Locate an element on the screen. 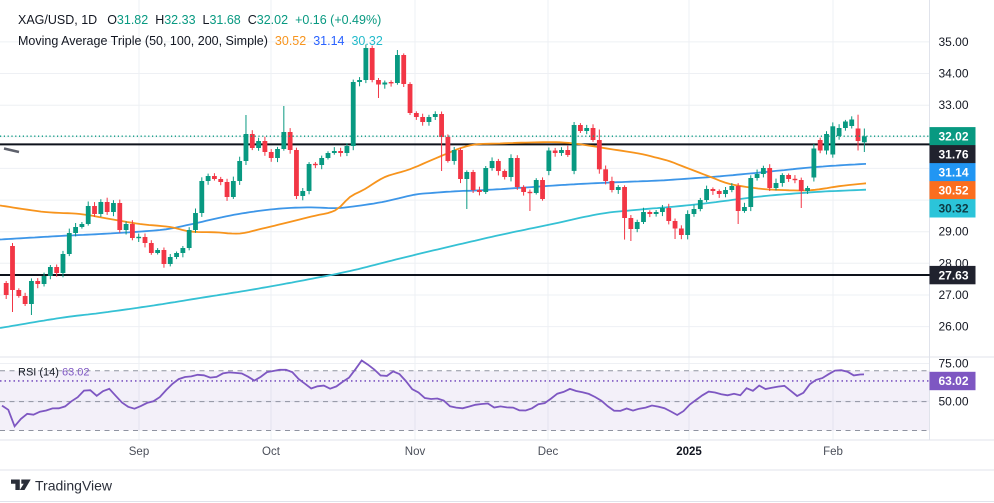 The height and width of the screenshot is (503, 994). svg-text: RSI (14) 63.02 is located at coordinates (54, 373).